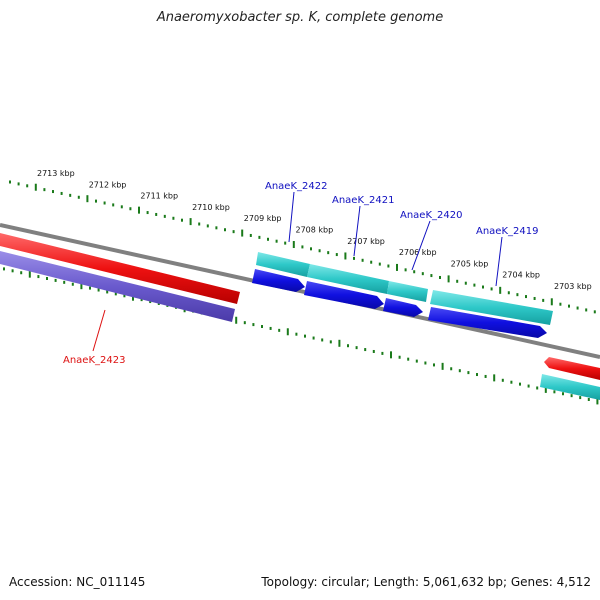 The height and width of the screenshot is (600, 600). Describe the element at coordinates (56, 173) in the screenshot. I see `scale-label: 2713 kbp` at that location.